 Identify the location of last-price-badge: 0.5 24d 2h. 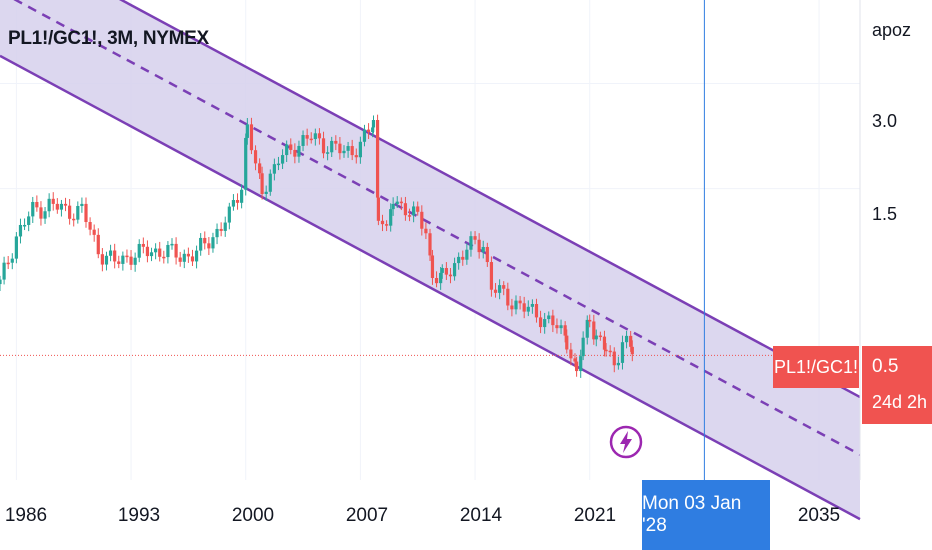
(897, 385).